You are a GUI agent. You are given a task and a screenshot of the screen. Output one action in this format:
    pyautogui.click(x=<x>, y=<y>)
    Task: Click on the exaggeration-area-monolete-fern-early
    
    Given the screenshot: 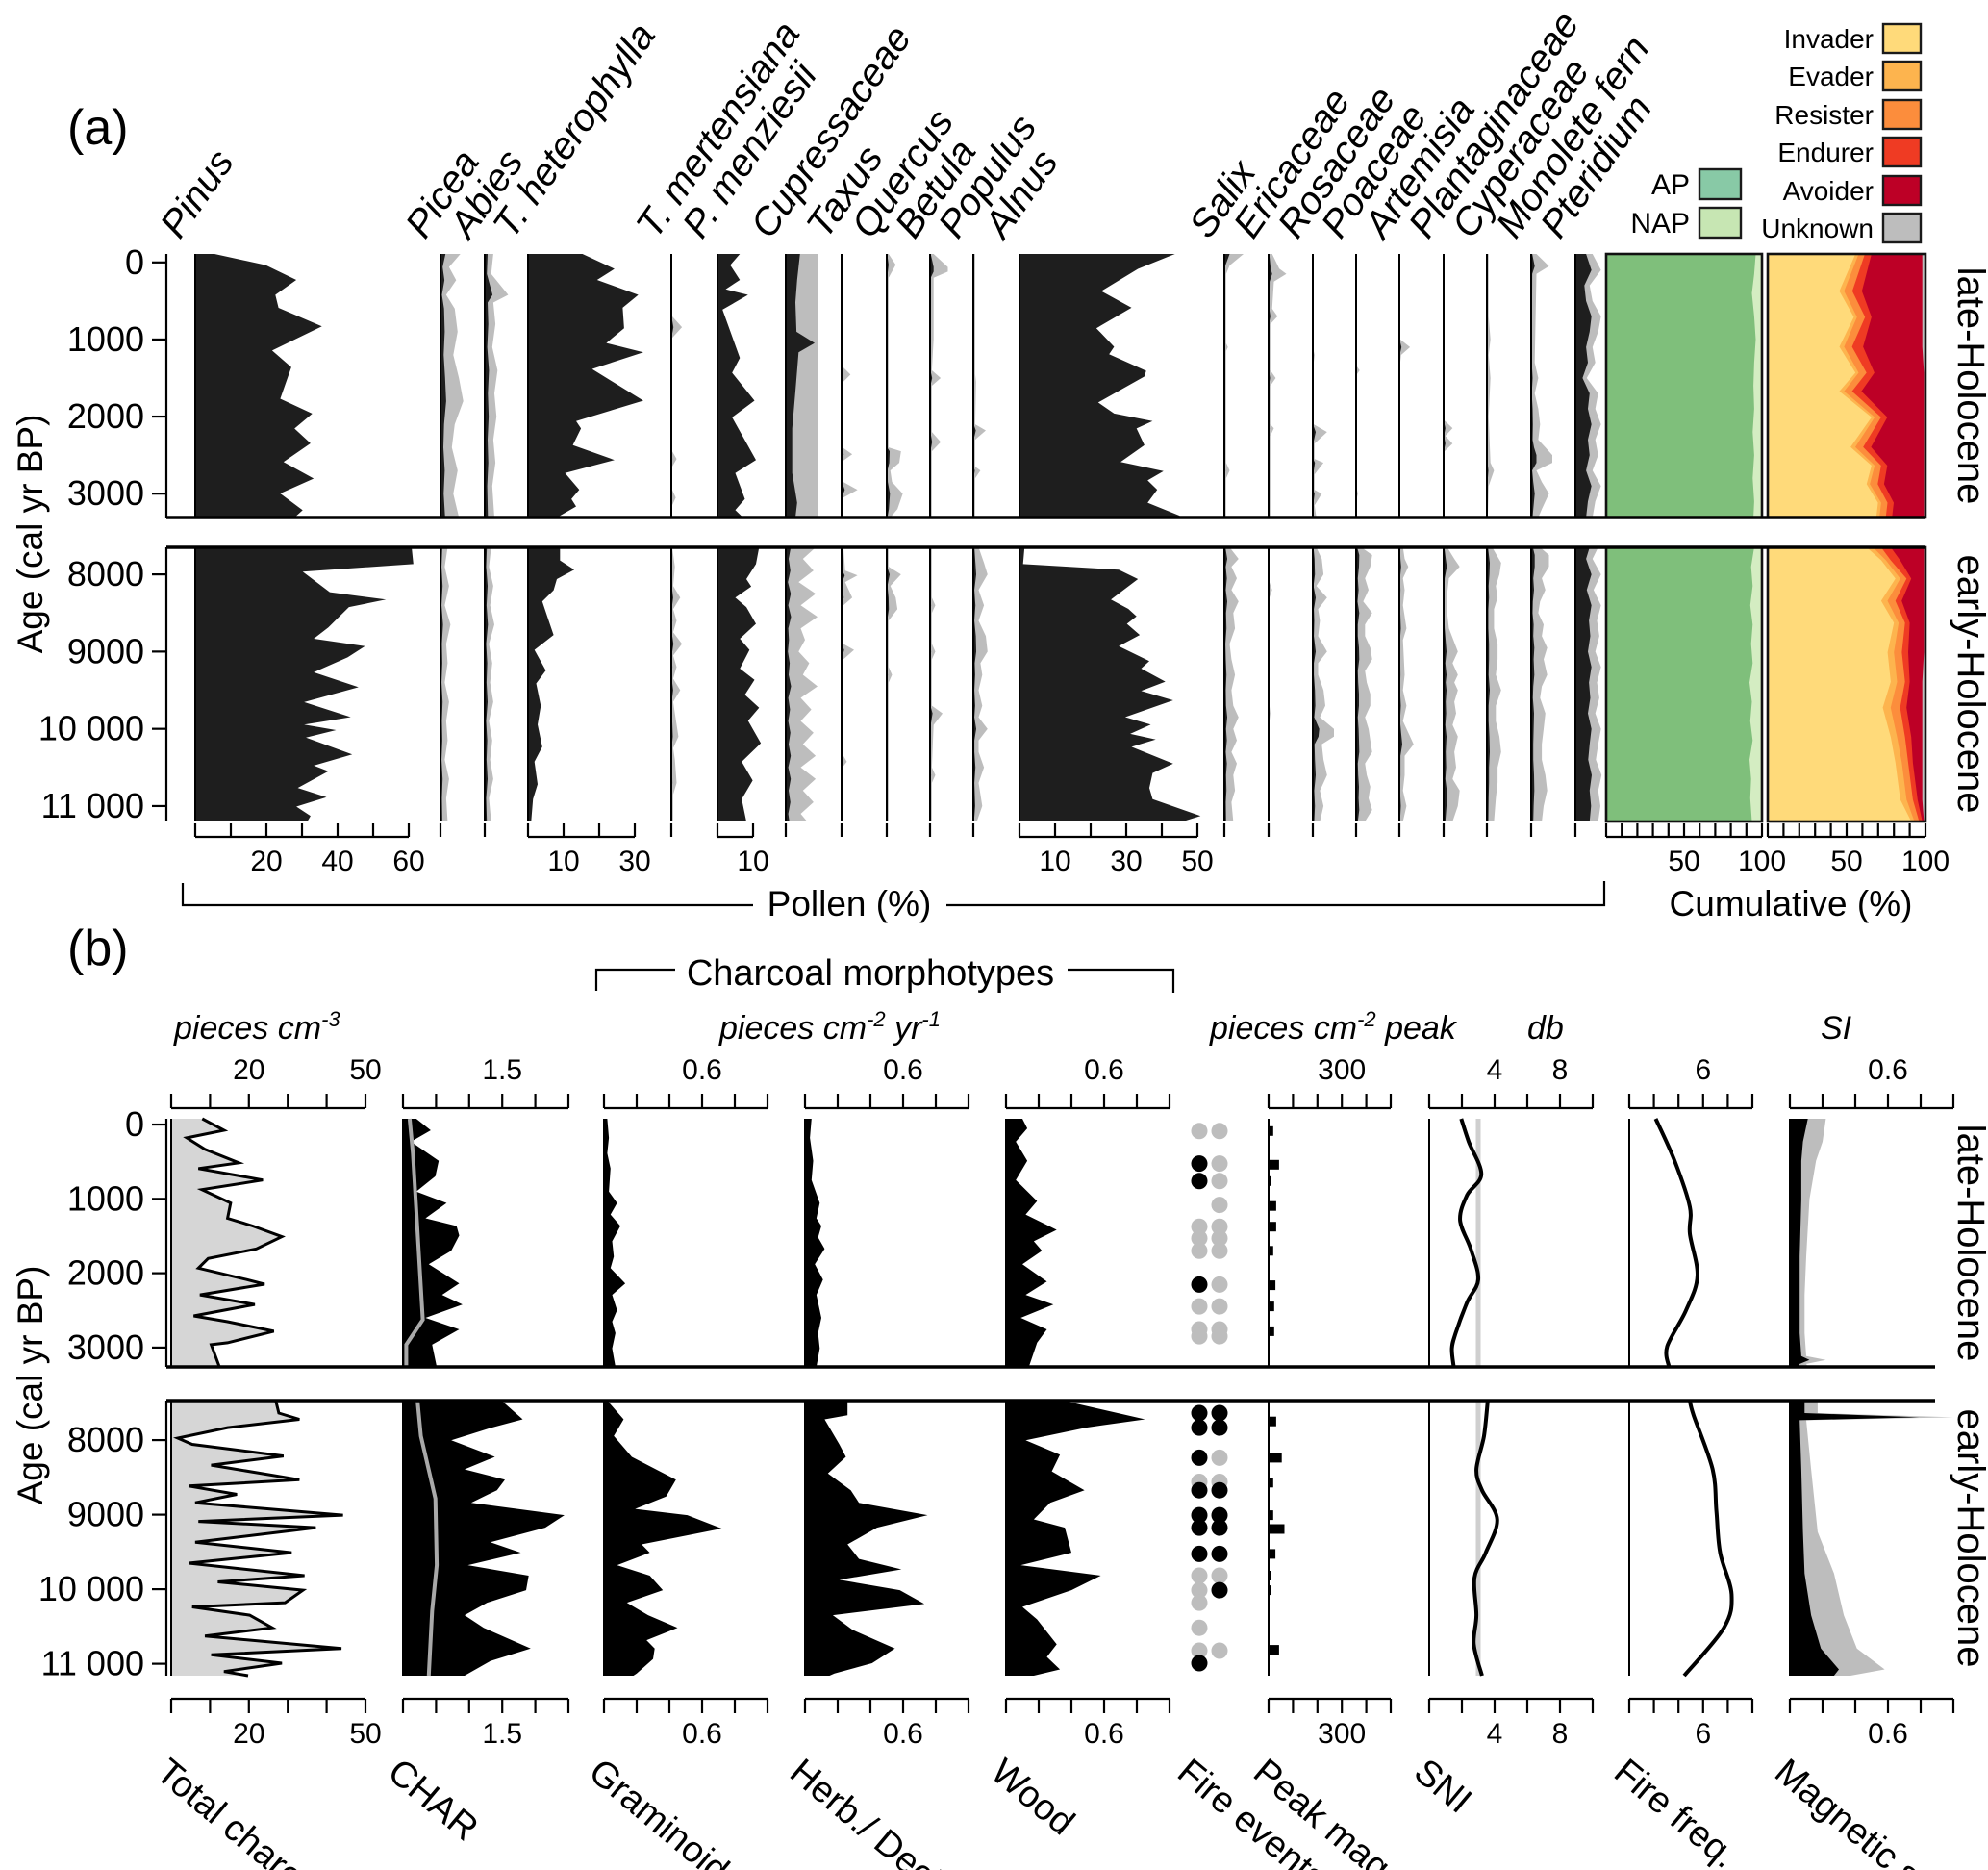 What is the action you would take?
    pyautogui.click(x=1540, y=684)
    